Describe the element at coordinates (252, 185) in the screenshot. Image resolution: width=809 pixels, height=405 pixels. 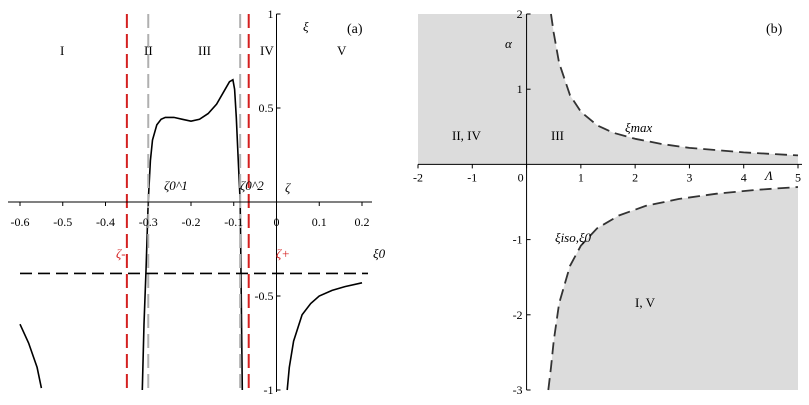
I see `zeta02-label: ζ0^2` at that location.